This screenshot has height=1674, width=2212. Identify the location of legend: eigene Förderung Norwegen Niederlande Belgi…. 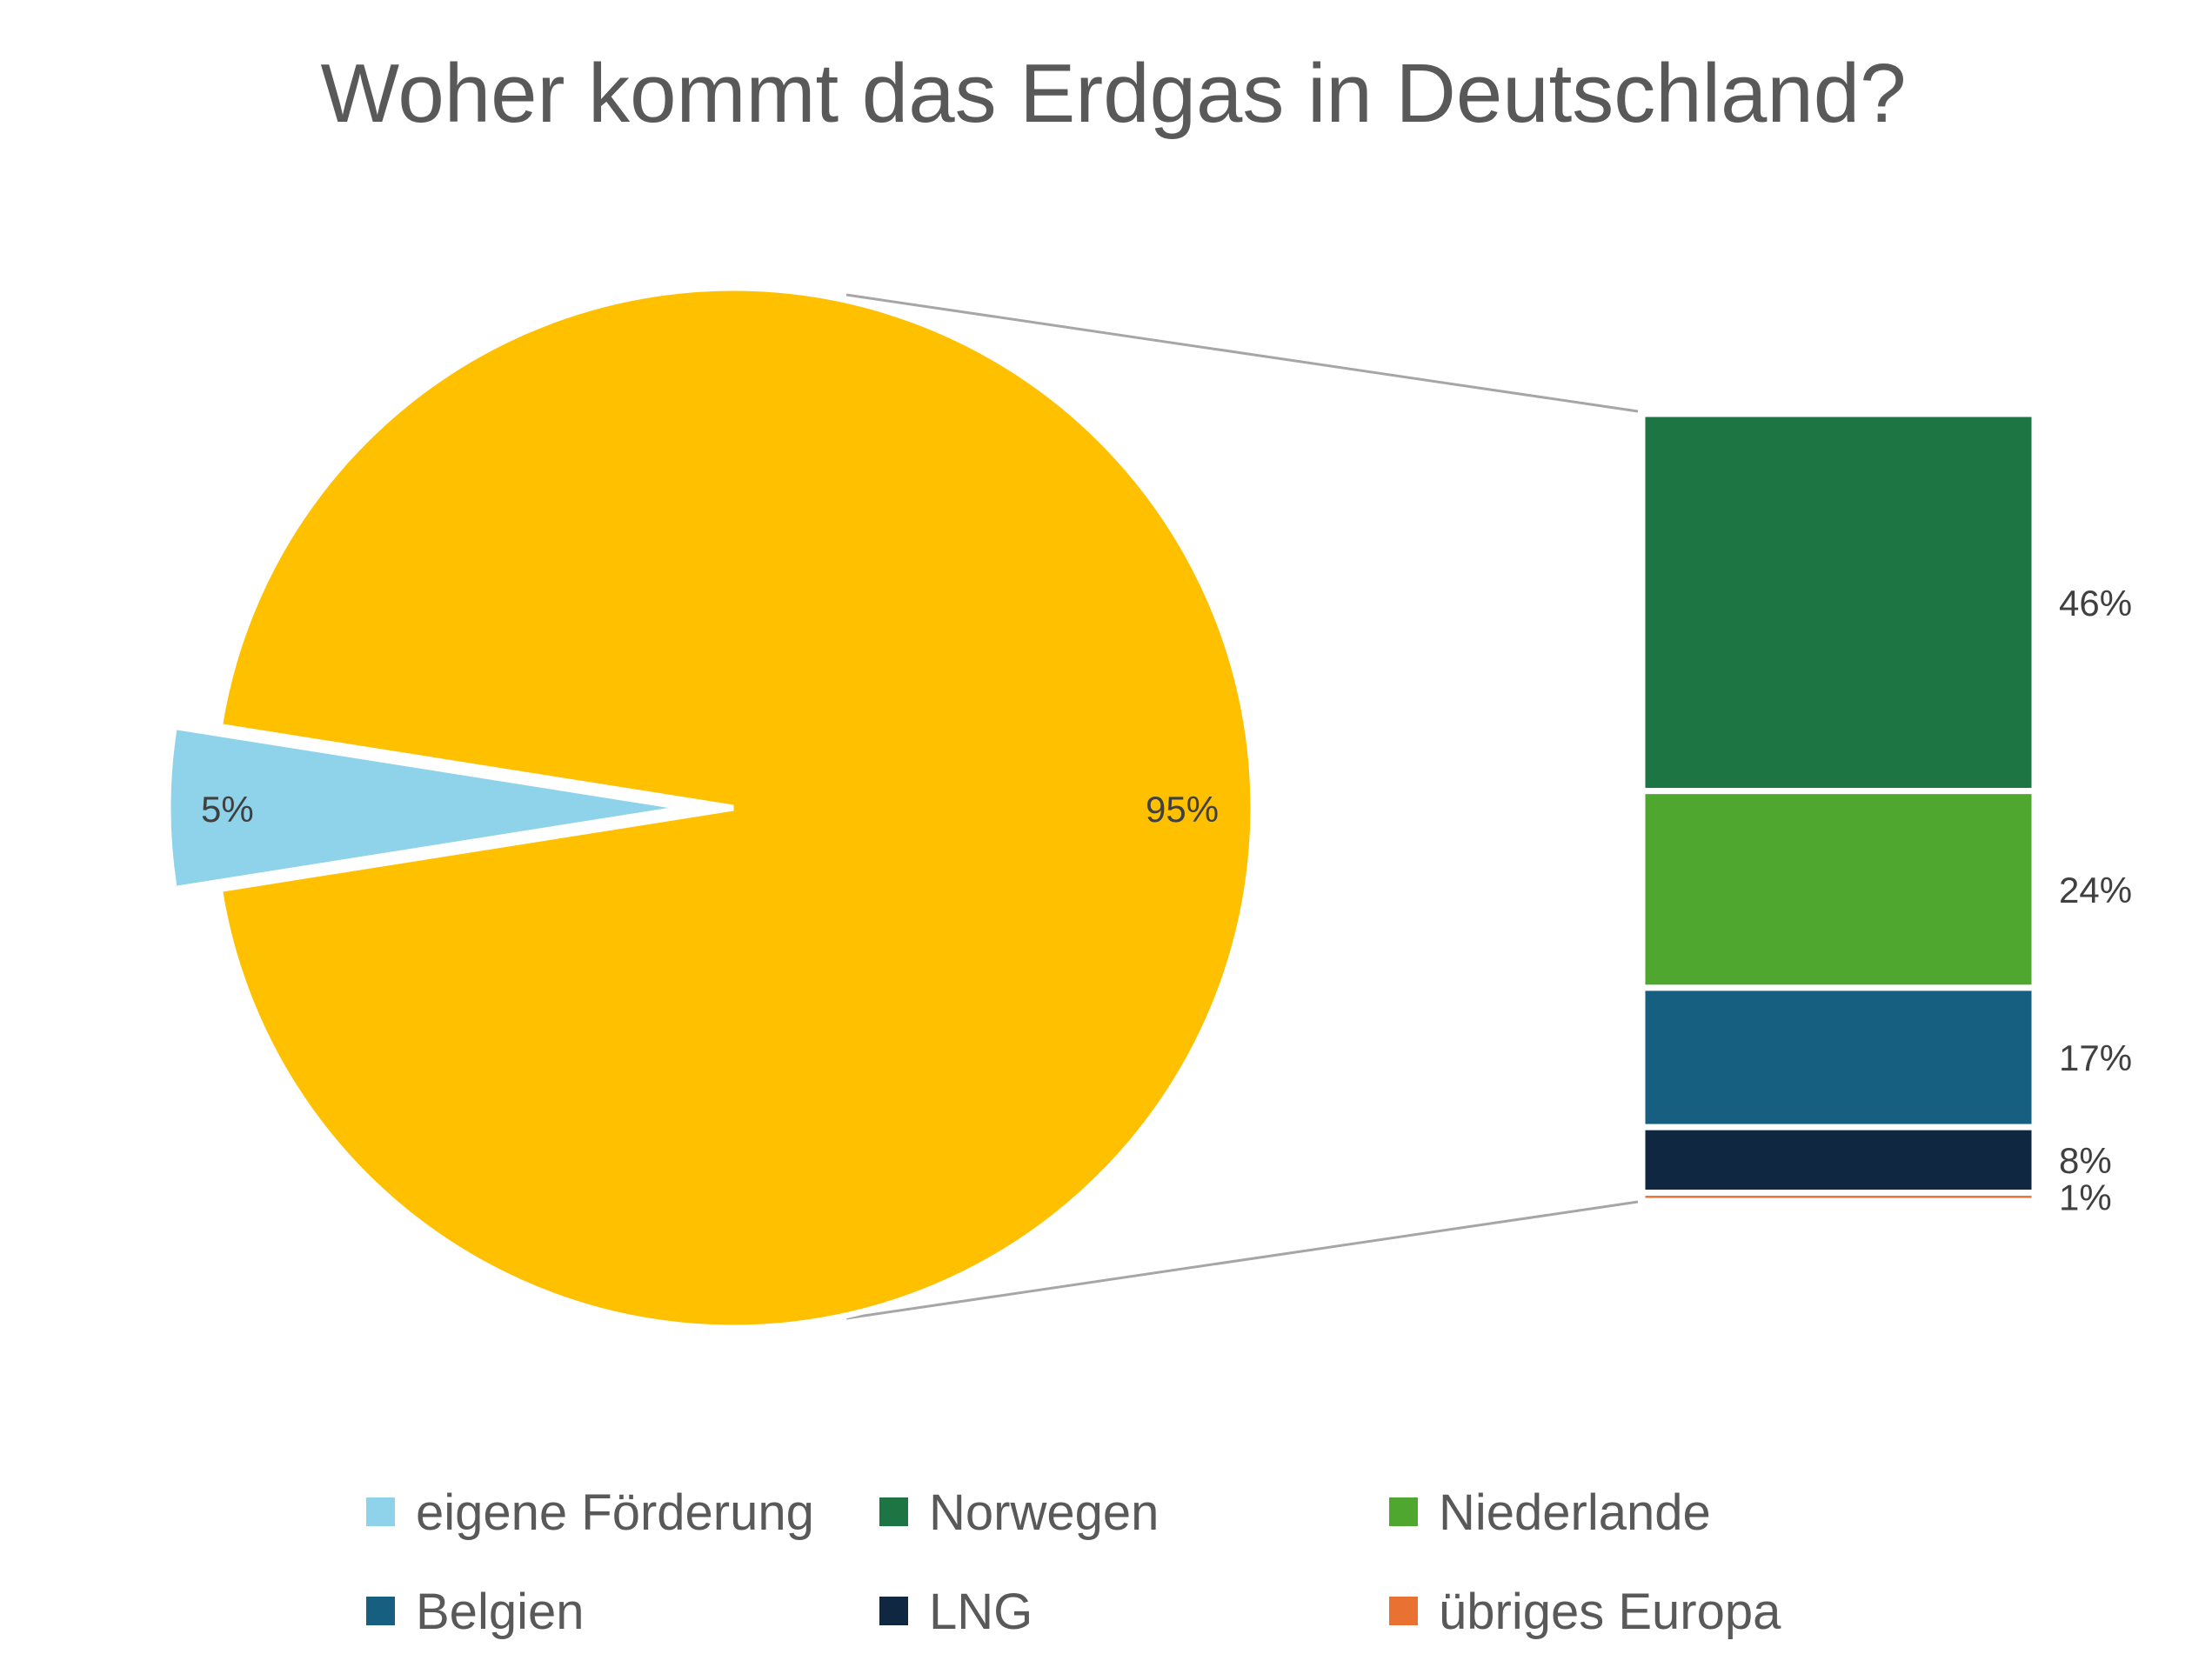
(1073, 1562).